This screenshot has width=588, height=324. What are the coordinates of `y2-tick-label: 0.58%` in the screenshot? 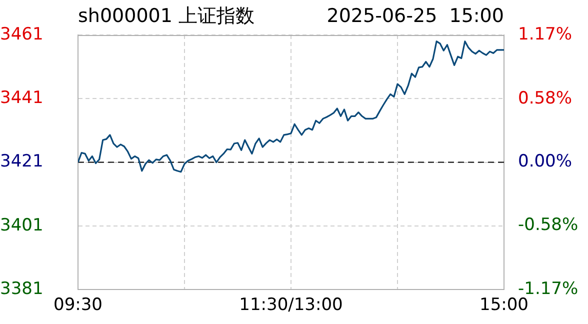 It's located at (545, 98).